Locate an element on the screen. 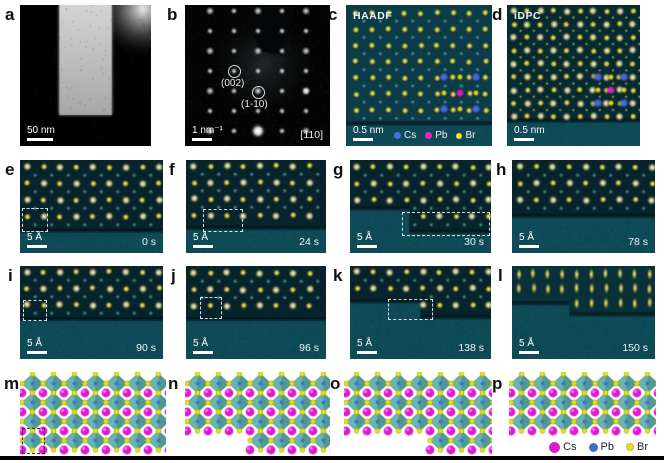 This screenshot has height=463, width=664. panel-l-timeseries: 5 Å 150 s is located at coordinates (583, 312).